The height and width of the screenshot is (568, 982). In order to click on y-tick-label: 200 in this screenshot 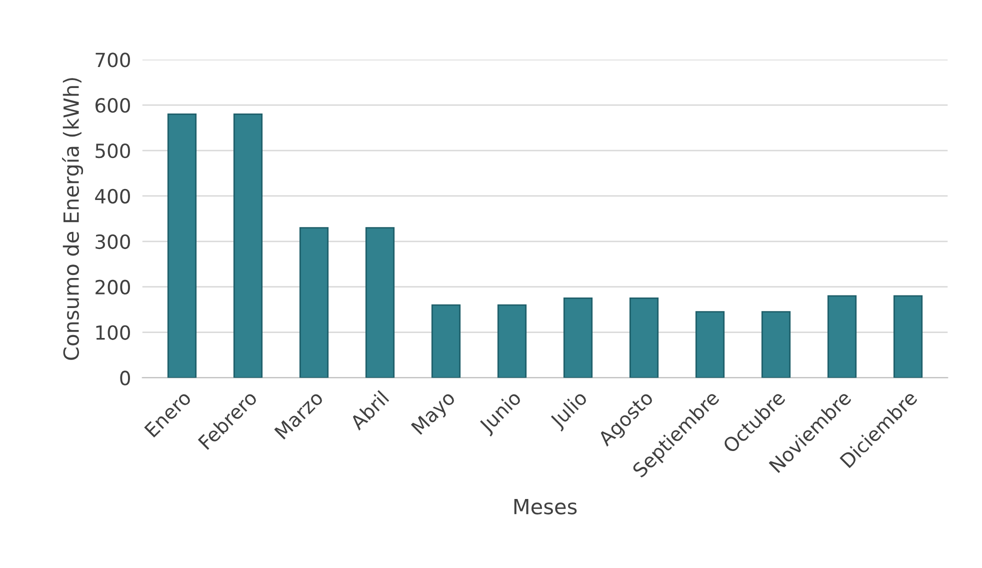, I will do `click(113, 287)`.